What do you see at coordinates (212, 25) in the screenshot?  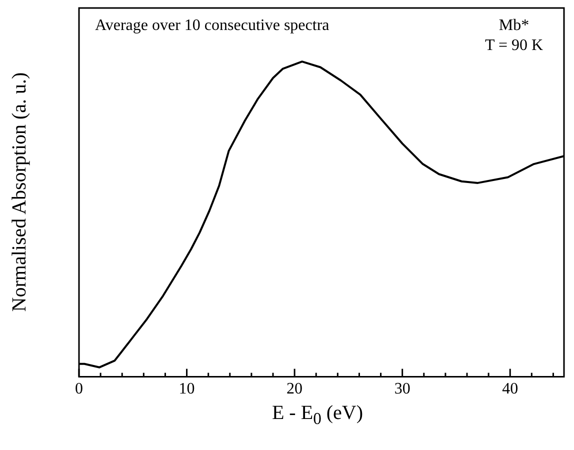 I see `text: Average over 10 consecutive spectra` at bounding box center [212, 25].